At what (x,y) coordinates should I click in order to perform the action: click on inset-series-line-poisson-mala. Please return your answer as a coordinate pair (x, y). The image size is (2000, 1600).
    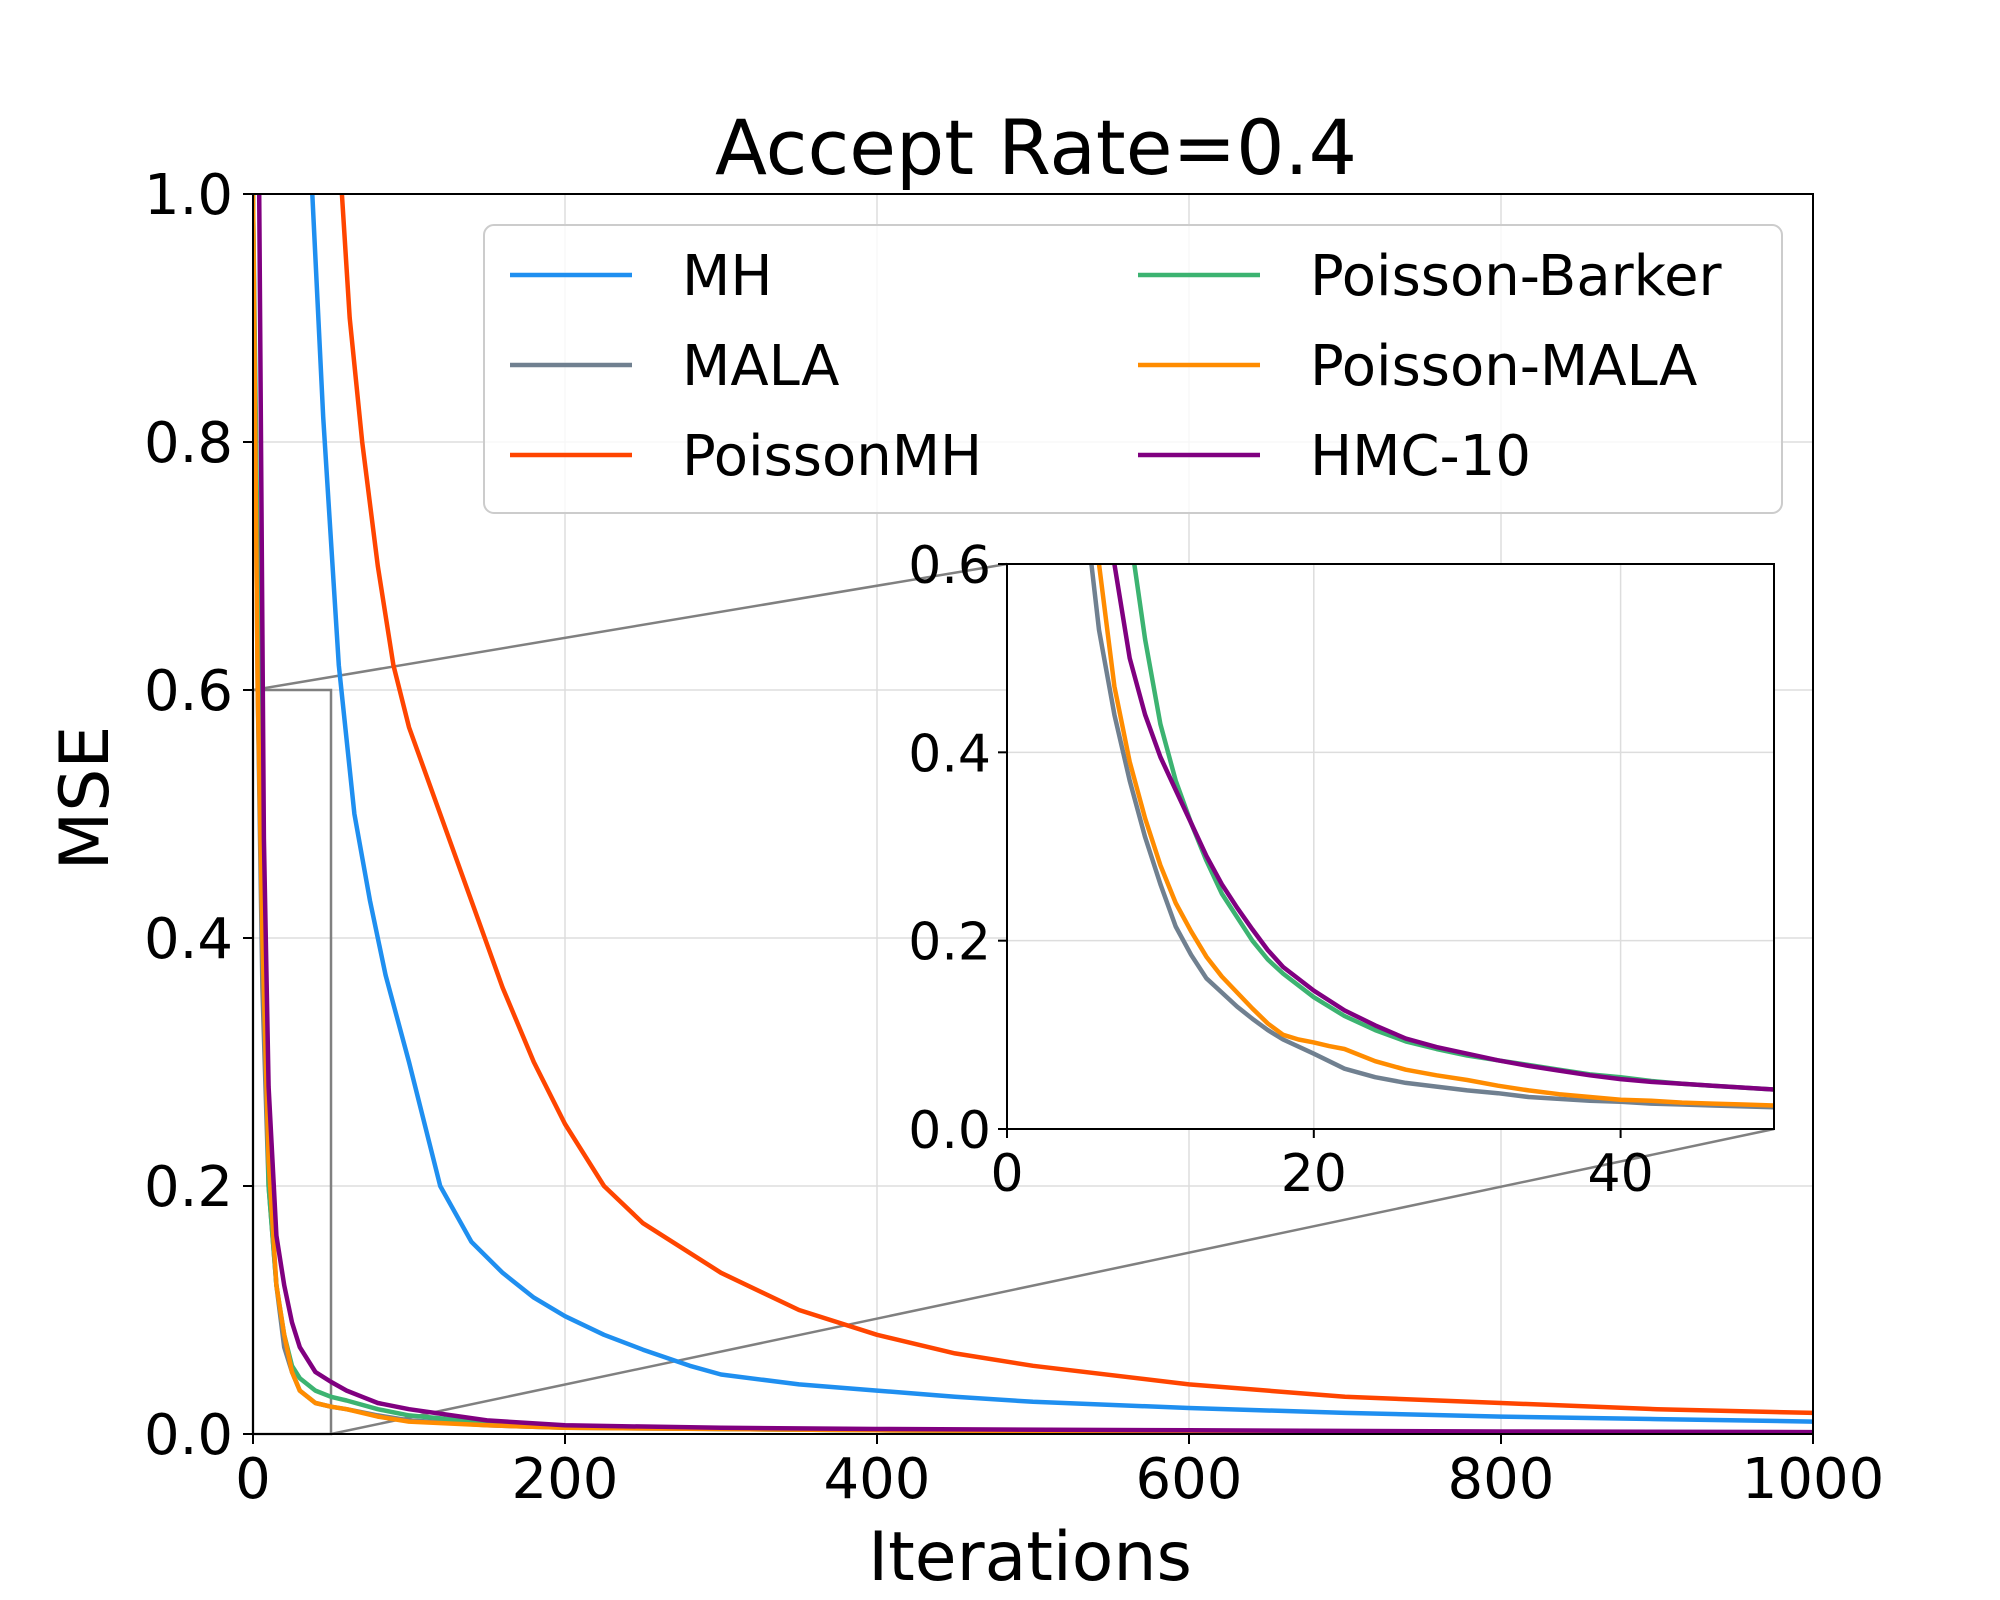
    Looking at the image, I should click on (1435, 836).